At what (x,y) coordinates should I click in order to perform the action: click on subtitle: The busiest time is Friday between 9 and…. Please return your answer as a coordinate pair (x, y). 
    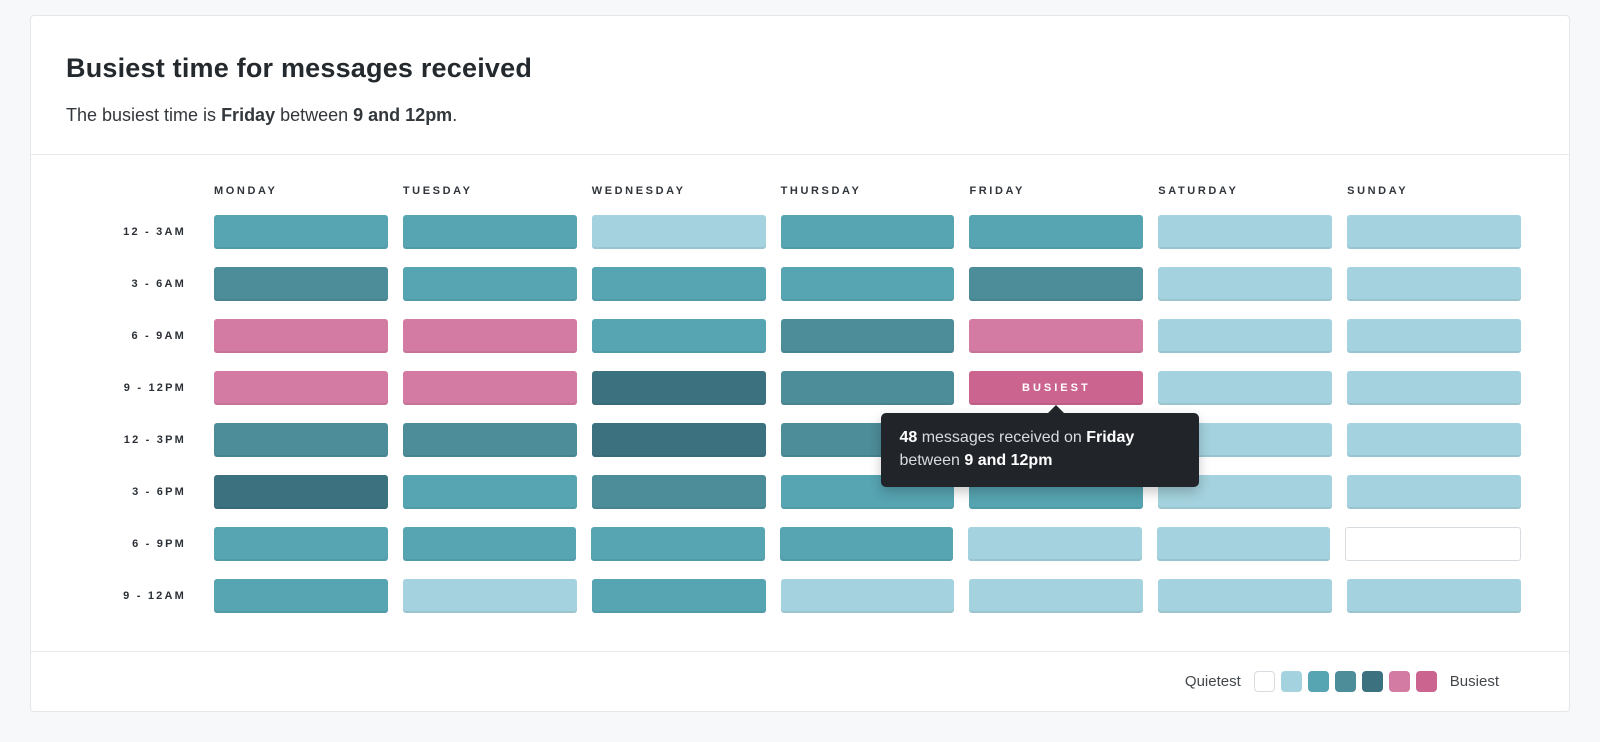
    Looking at the image, I should click on (800, 115).